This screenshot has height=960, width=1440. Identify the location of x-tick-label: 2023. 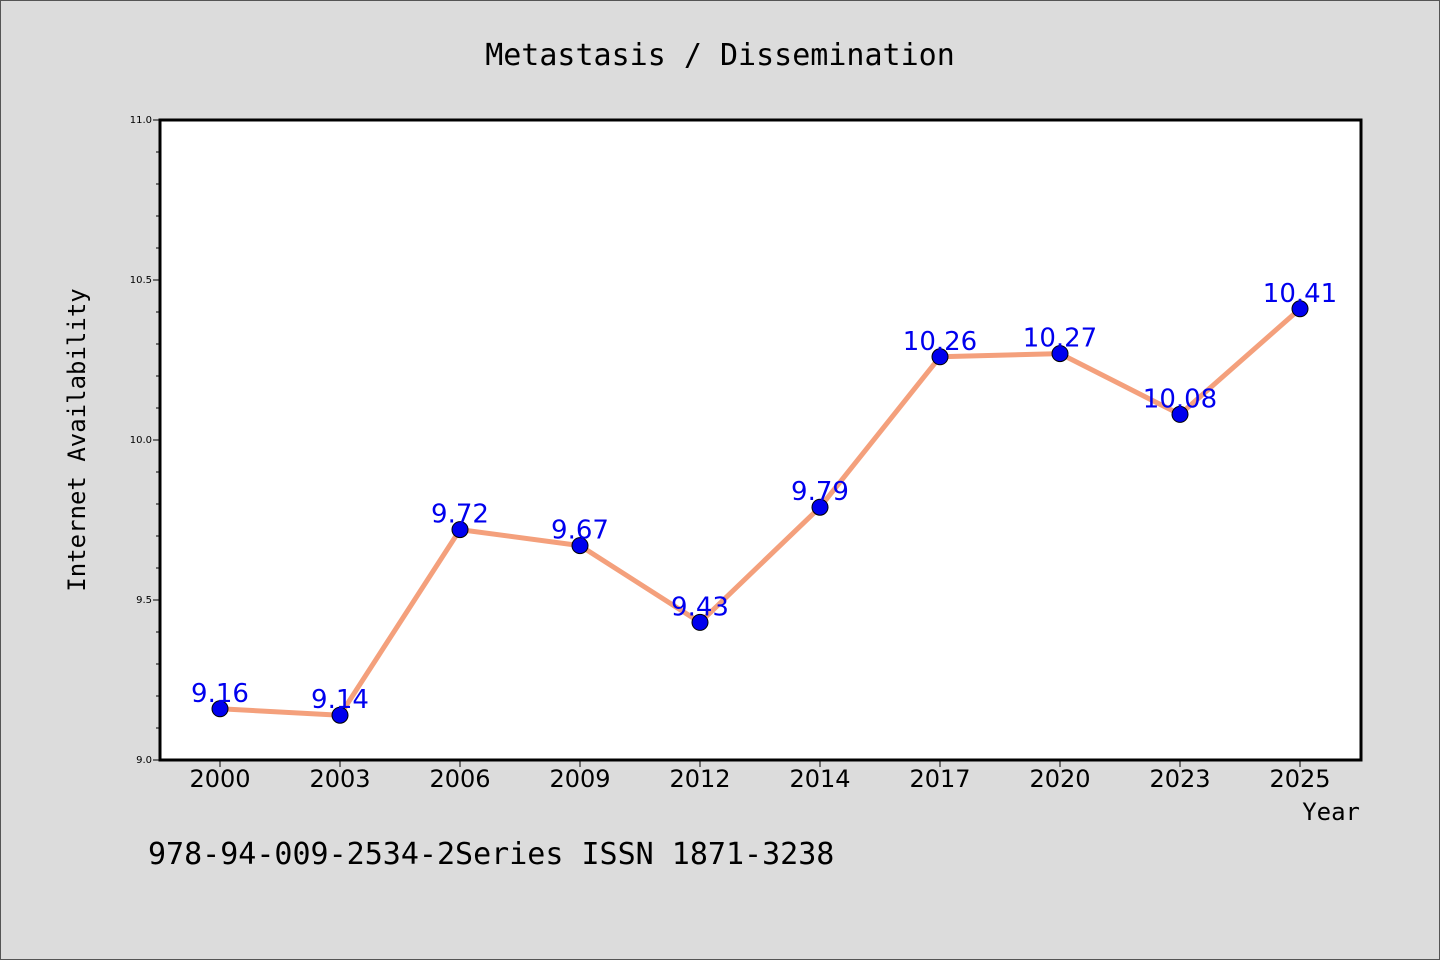
(1179, 779).